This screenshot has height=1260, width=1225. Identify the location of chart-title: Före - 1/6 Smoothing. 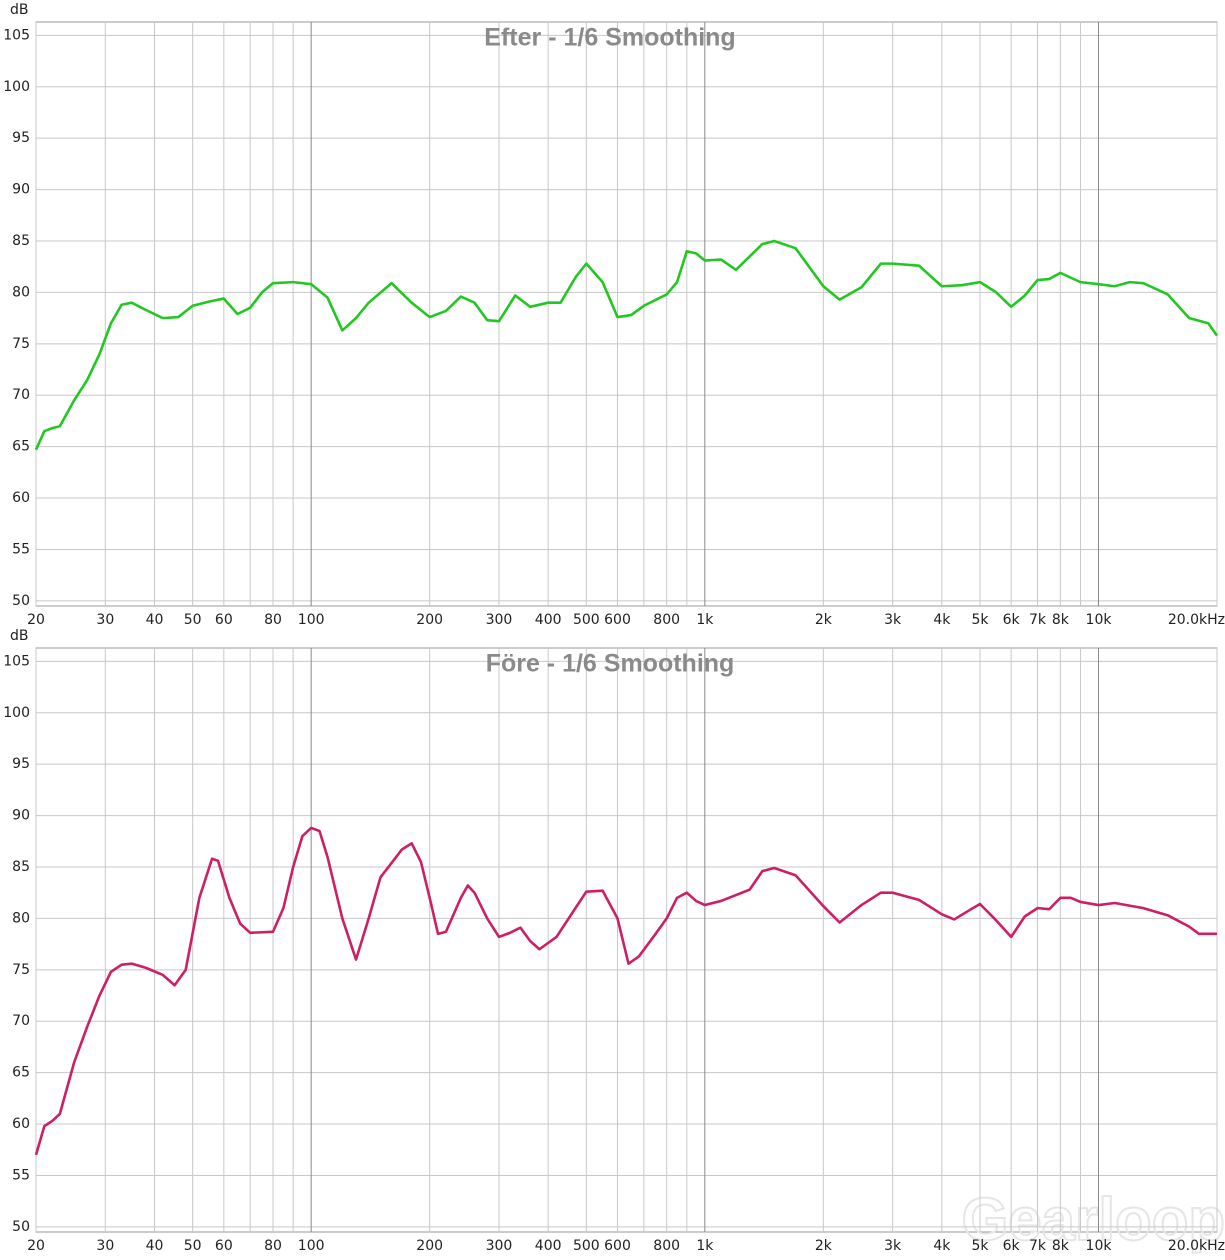
(610, 664).